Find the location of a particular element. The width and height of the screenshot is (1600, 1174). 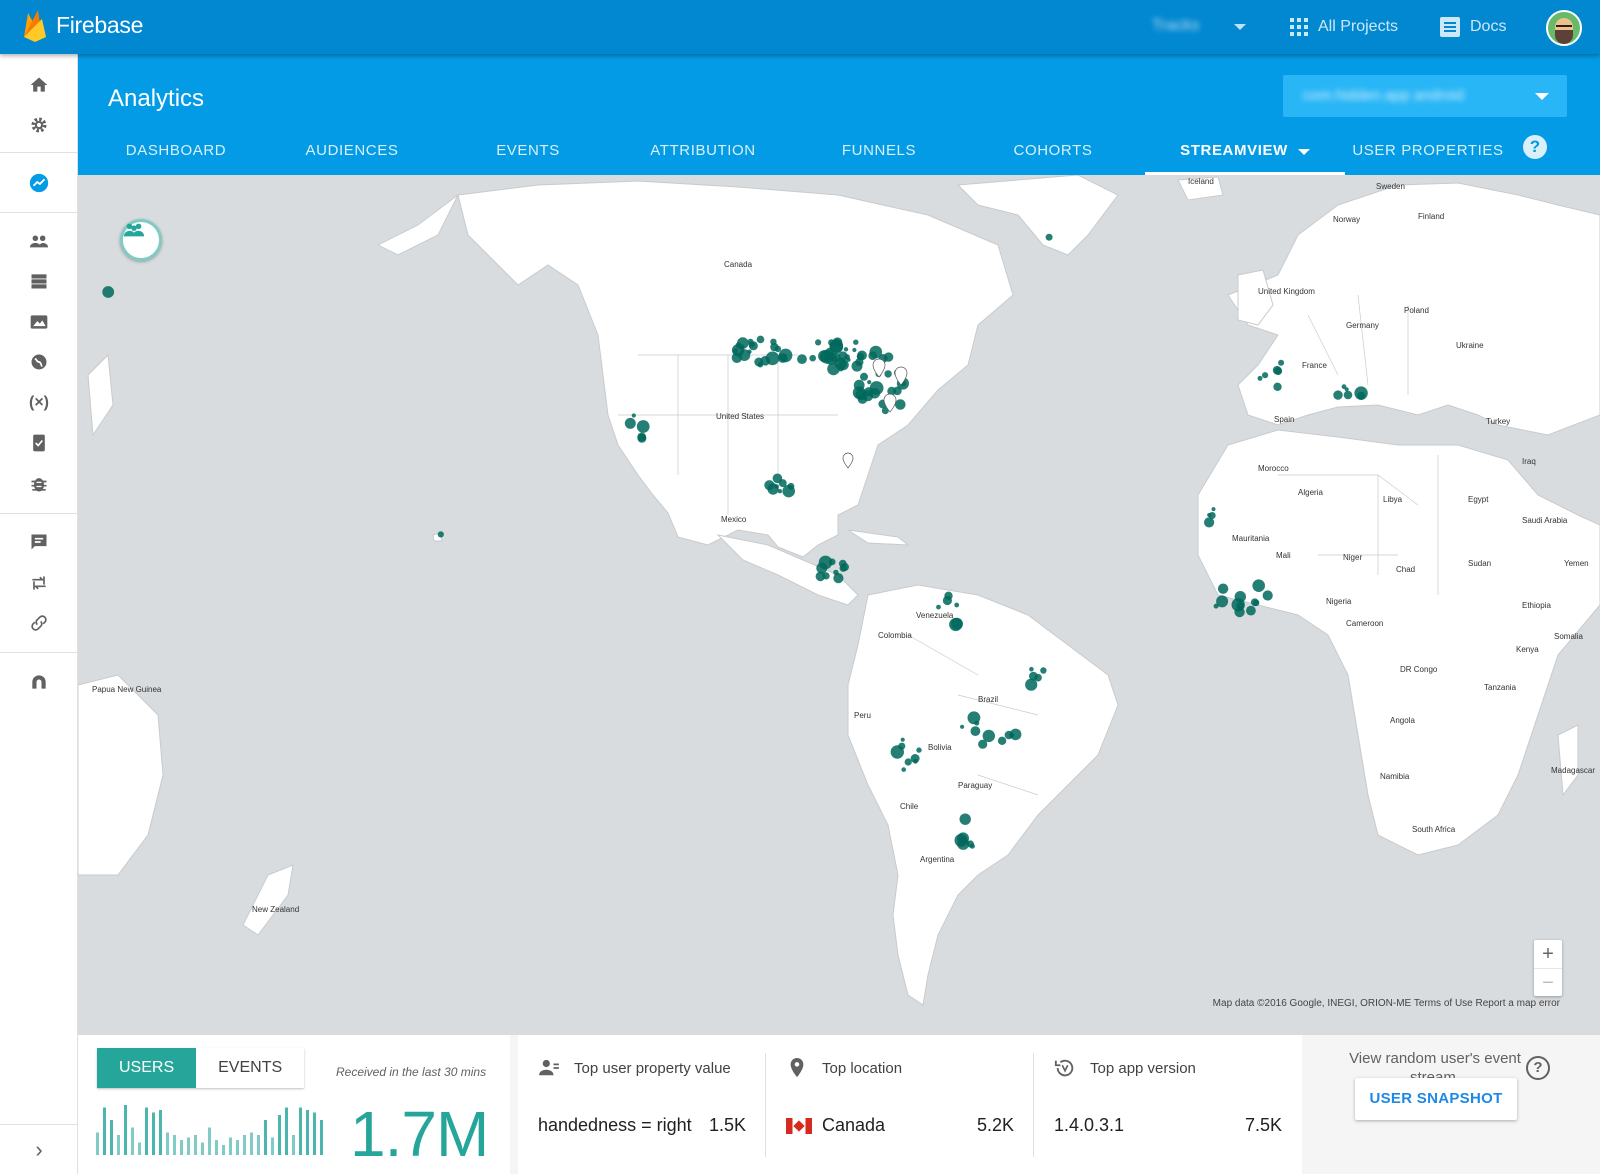

users-toggle-button: USERS is located at coordinates (147, 1068).